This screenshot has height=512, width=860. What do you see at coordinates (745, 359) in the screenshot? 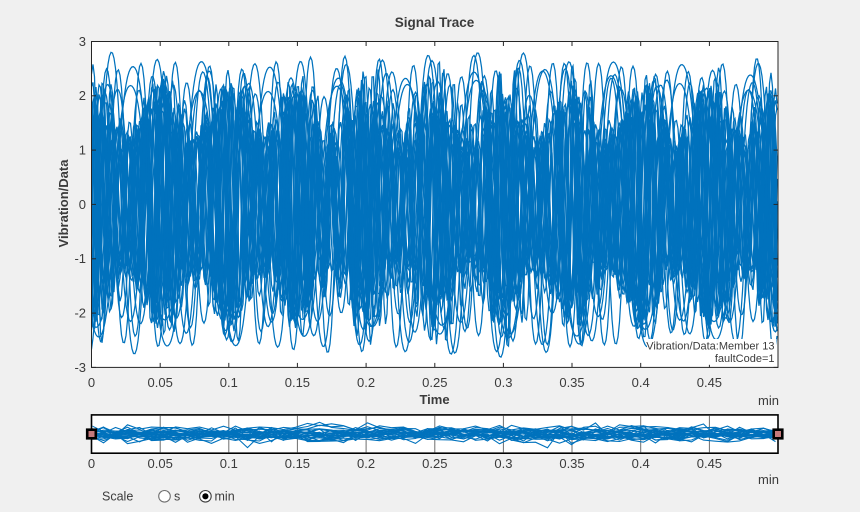
I see `svg-text: faultCode=1` at bounding box center [745, 359].